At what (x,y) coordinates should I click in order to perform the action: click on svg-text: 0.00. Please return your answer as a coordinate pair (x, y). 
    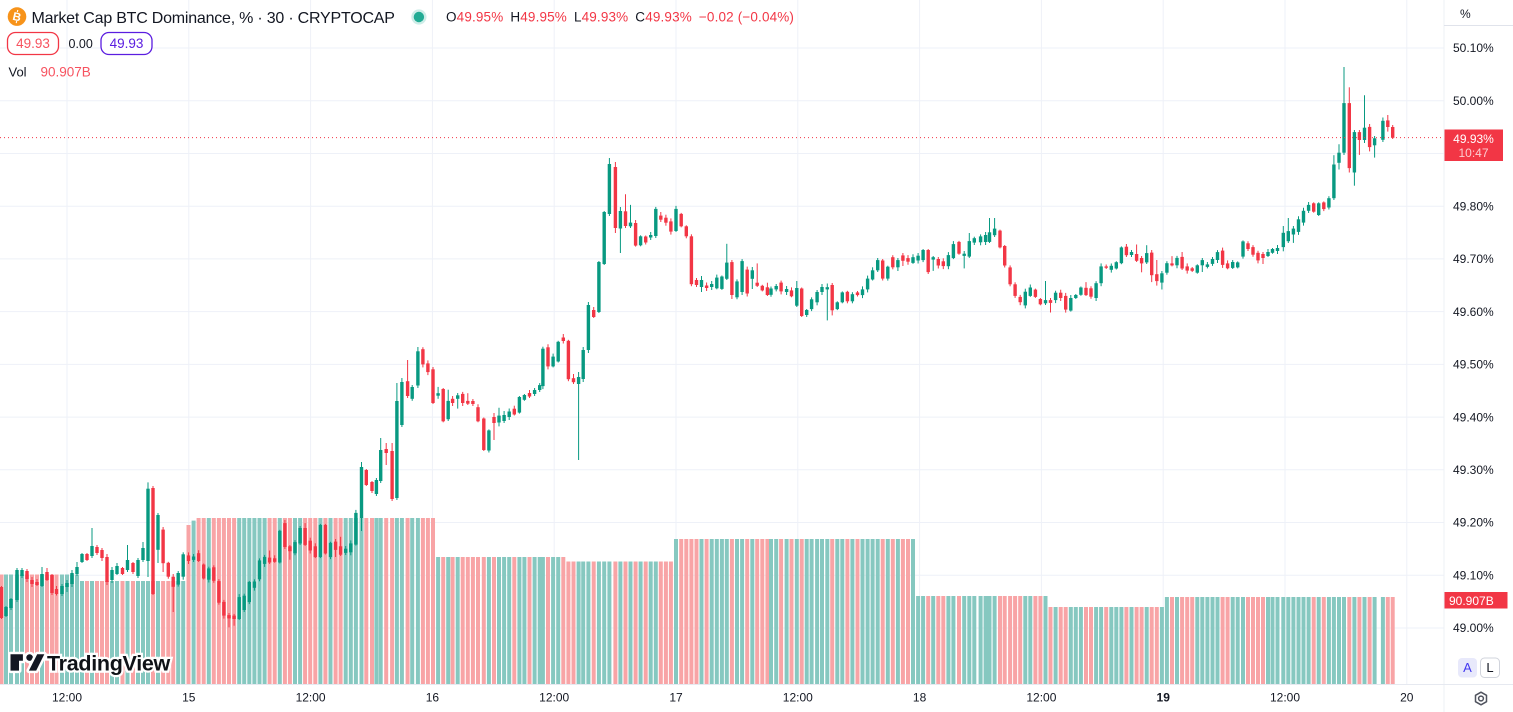
    Looking at the image, I should click on (81, 44).